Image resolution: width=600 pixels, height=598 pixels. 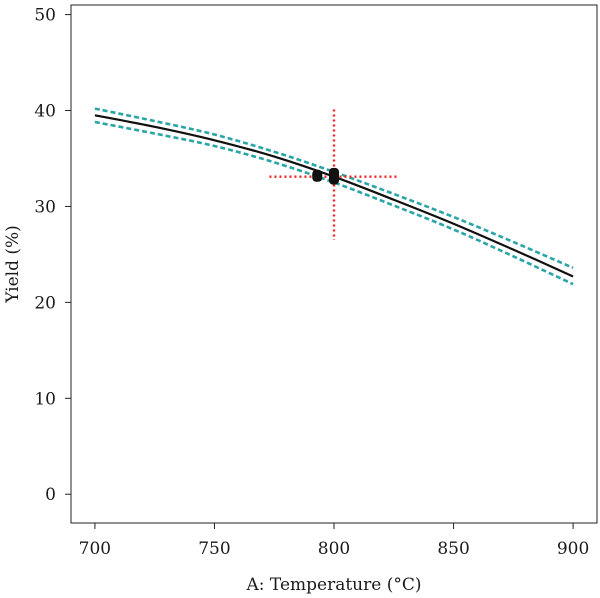 I want to click on y-tick-label: 30, so click(x=45, y=207).